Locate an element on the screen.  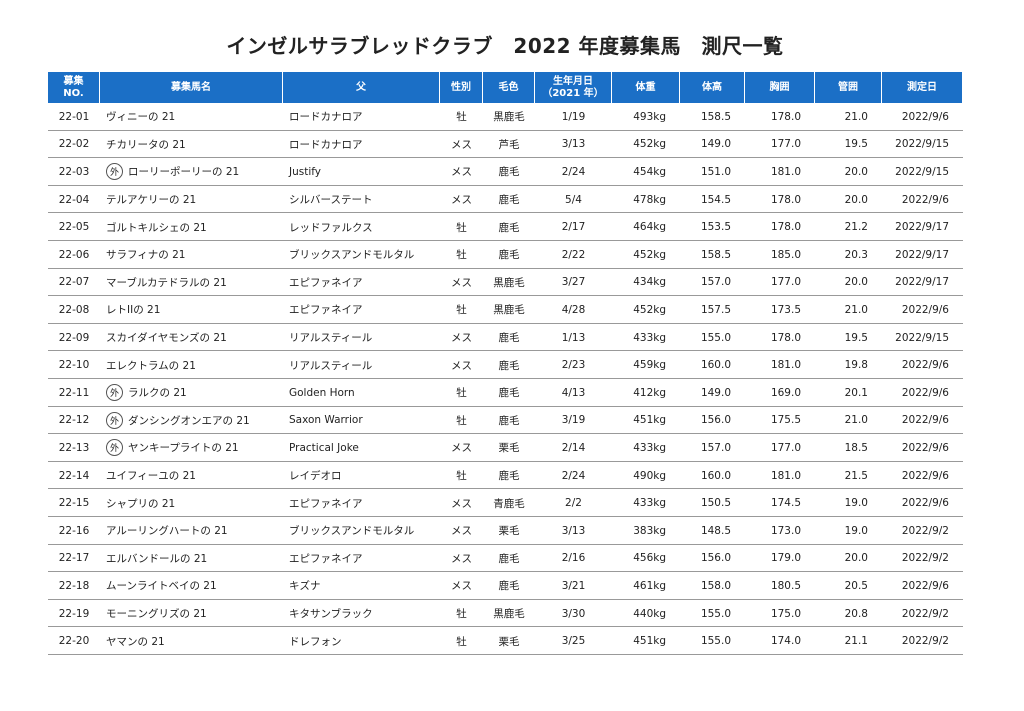
cell-text: 21.0 is located at coordinates (856, 309).